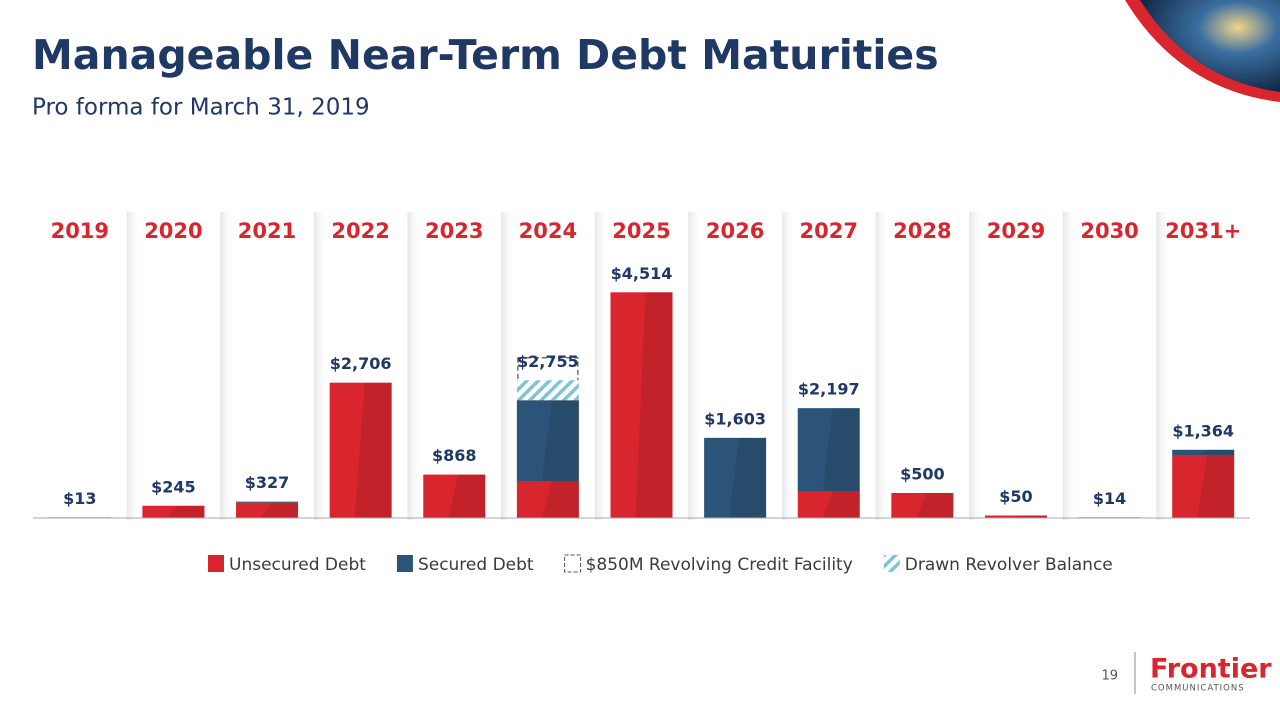 This screenshot has width=1280, height=720. What do you see at coordinates (829, 389) in the screenshot?
I see `total-label: $2,197` at bounding box center [829, 389].